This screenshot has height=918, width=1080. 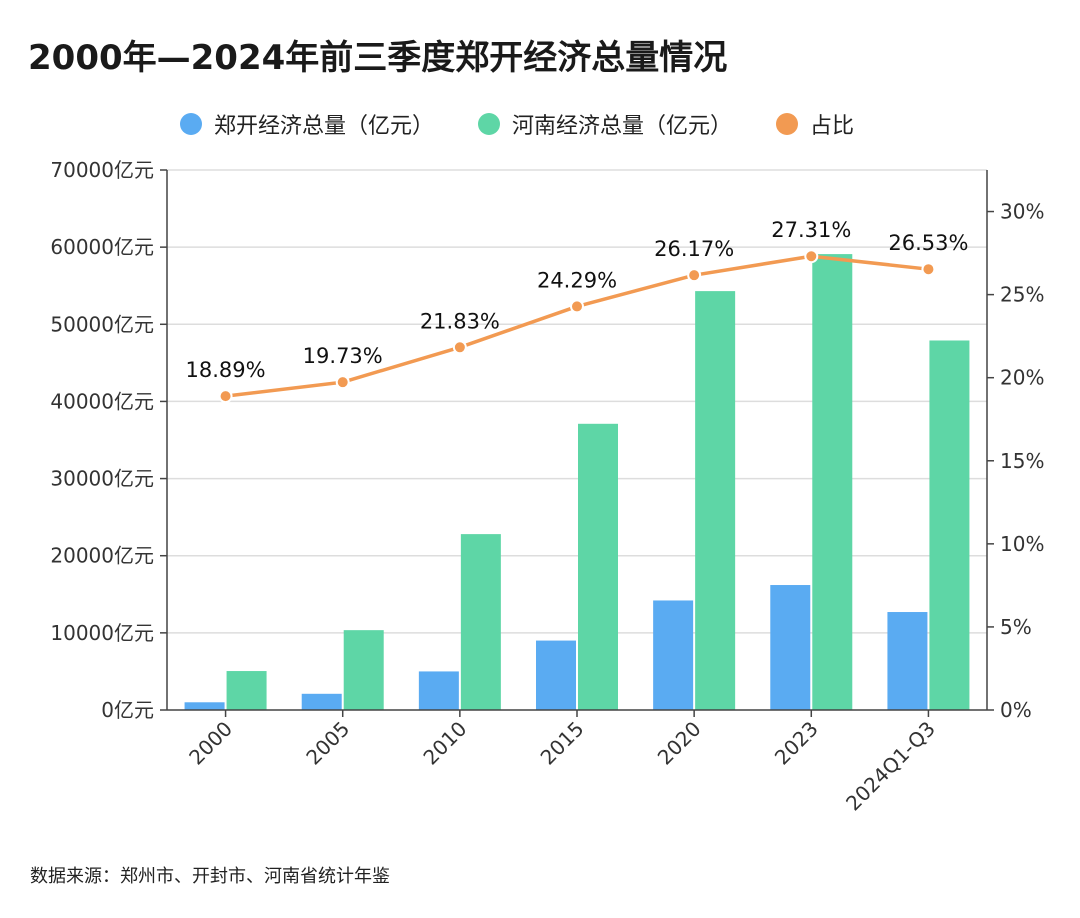 I want to click on legend-label-zhengkai: 郑开经济总量（亿元）, so click(x=324, y=126).